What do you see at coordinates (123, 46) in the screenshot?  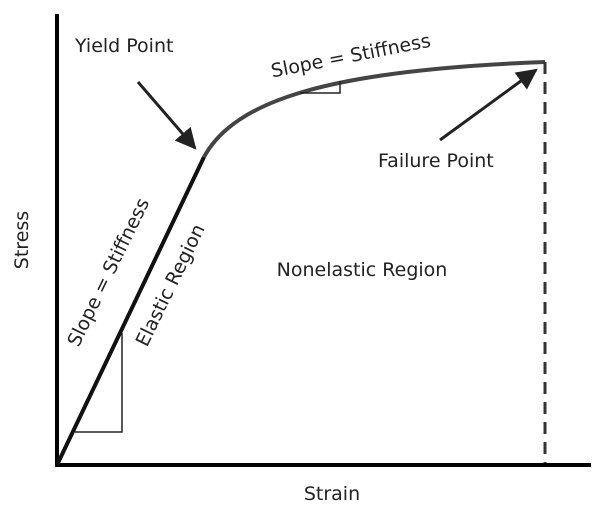 I see `yield-point-label: Yield Point` at bounding box center [123, 46].